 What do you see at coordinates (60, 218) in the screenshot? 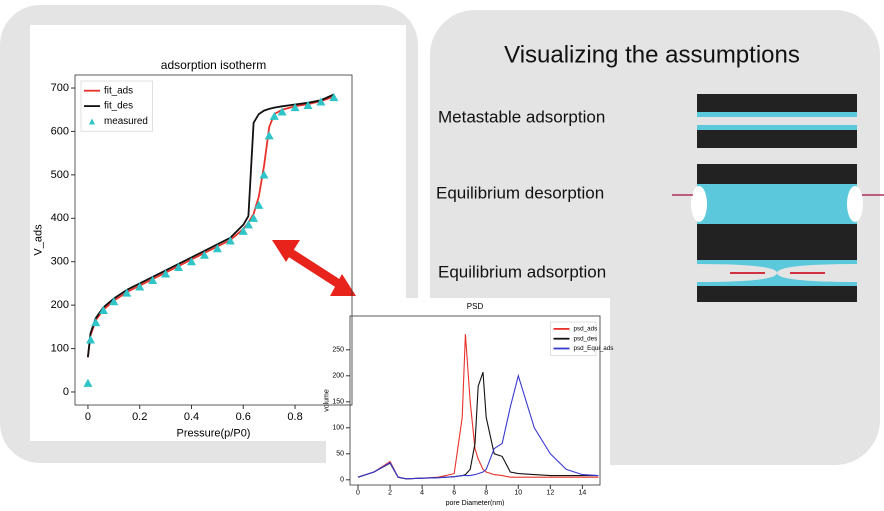
I see `y-tick-label: 400` at bounding box center [60, 218].